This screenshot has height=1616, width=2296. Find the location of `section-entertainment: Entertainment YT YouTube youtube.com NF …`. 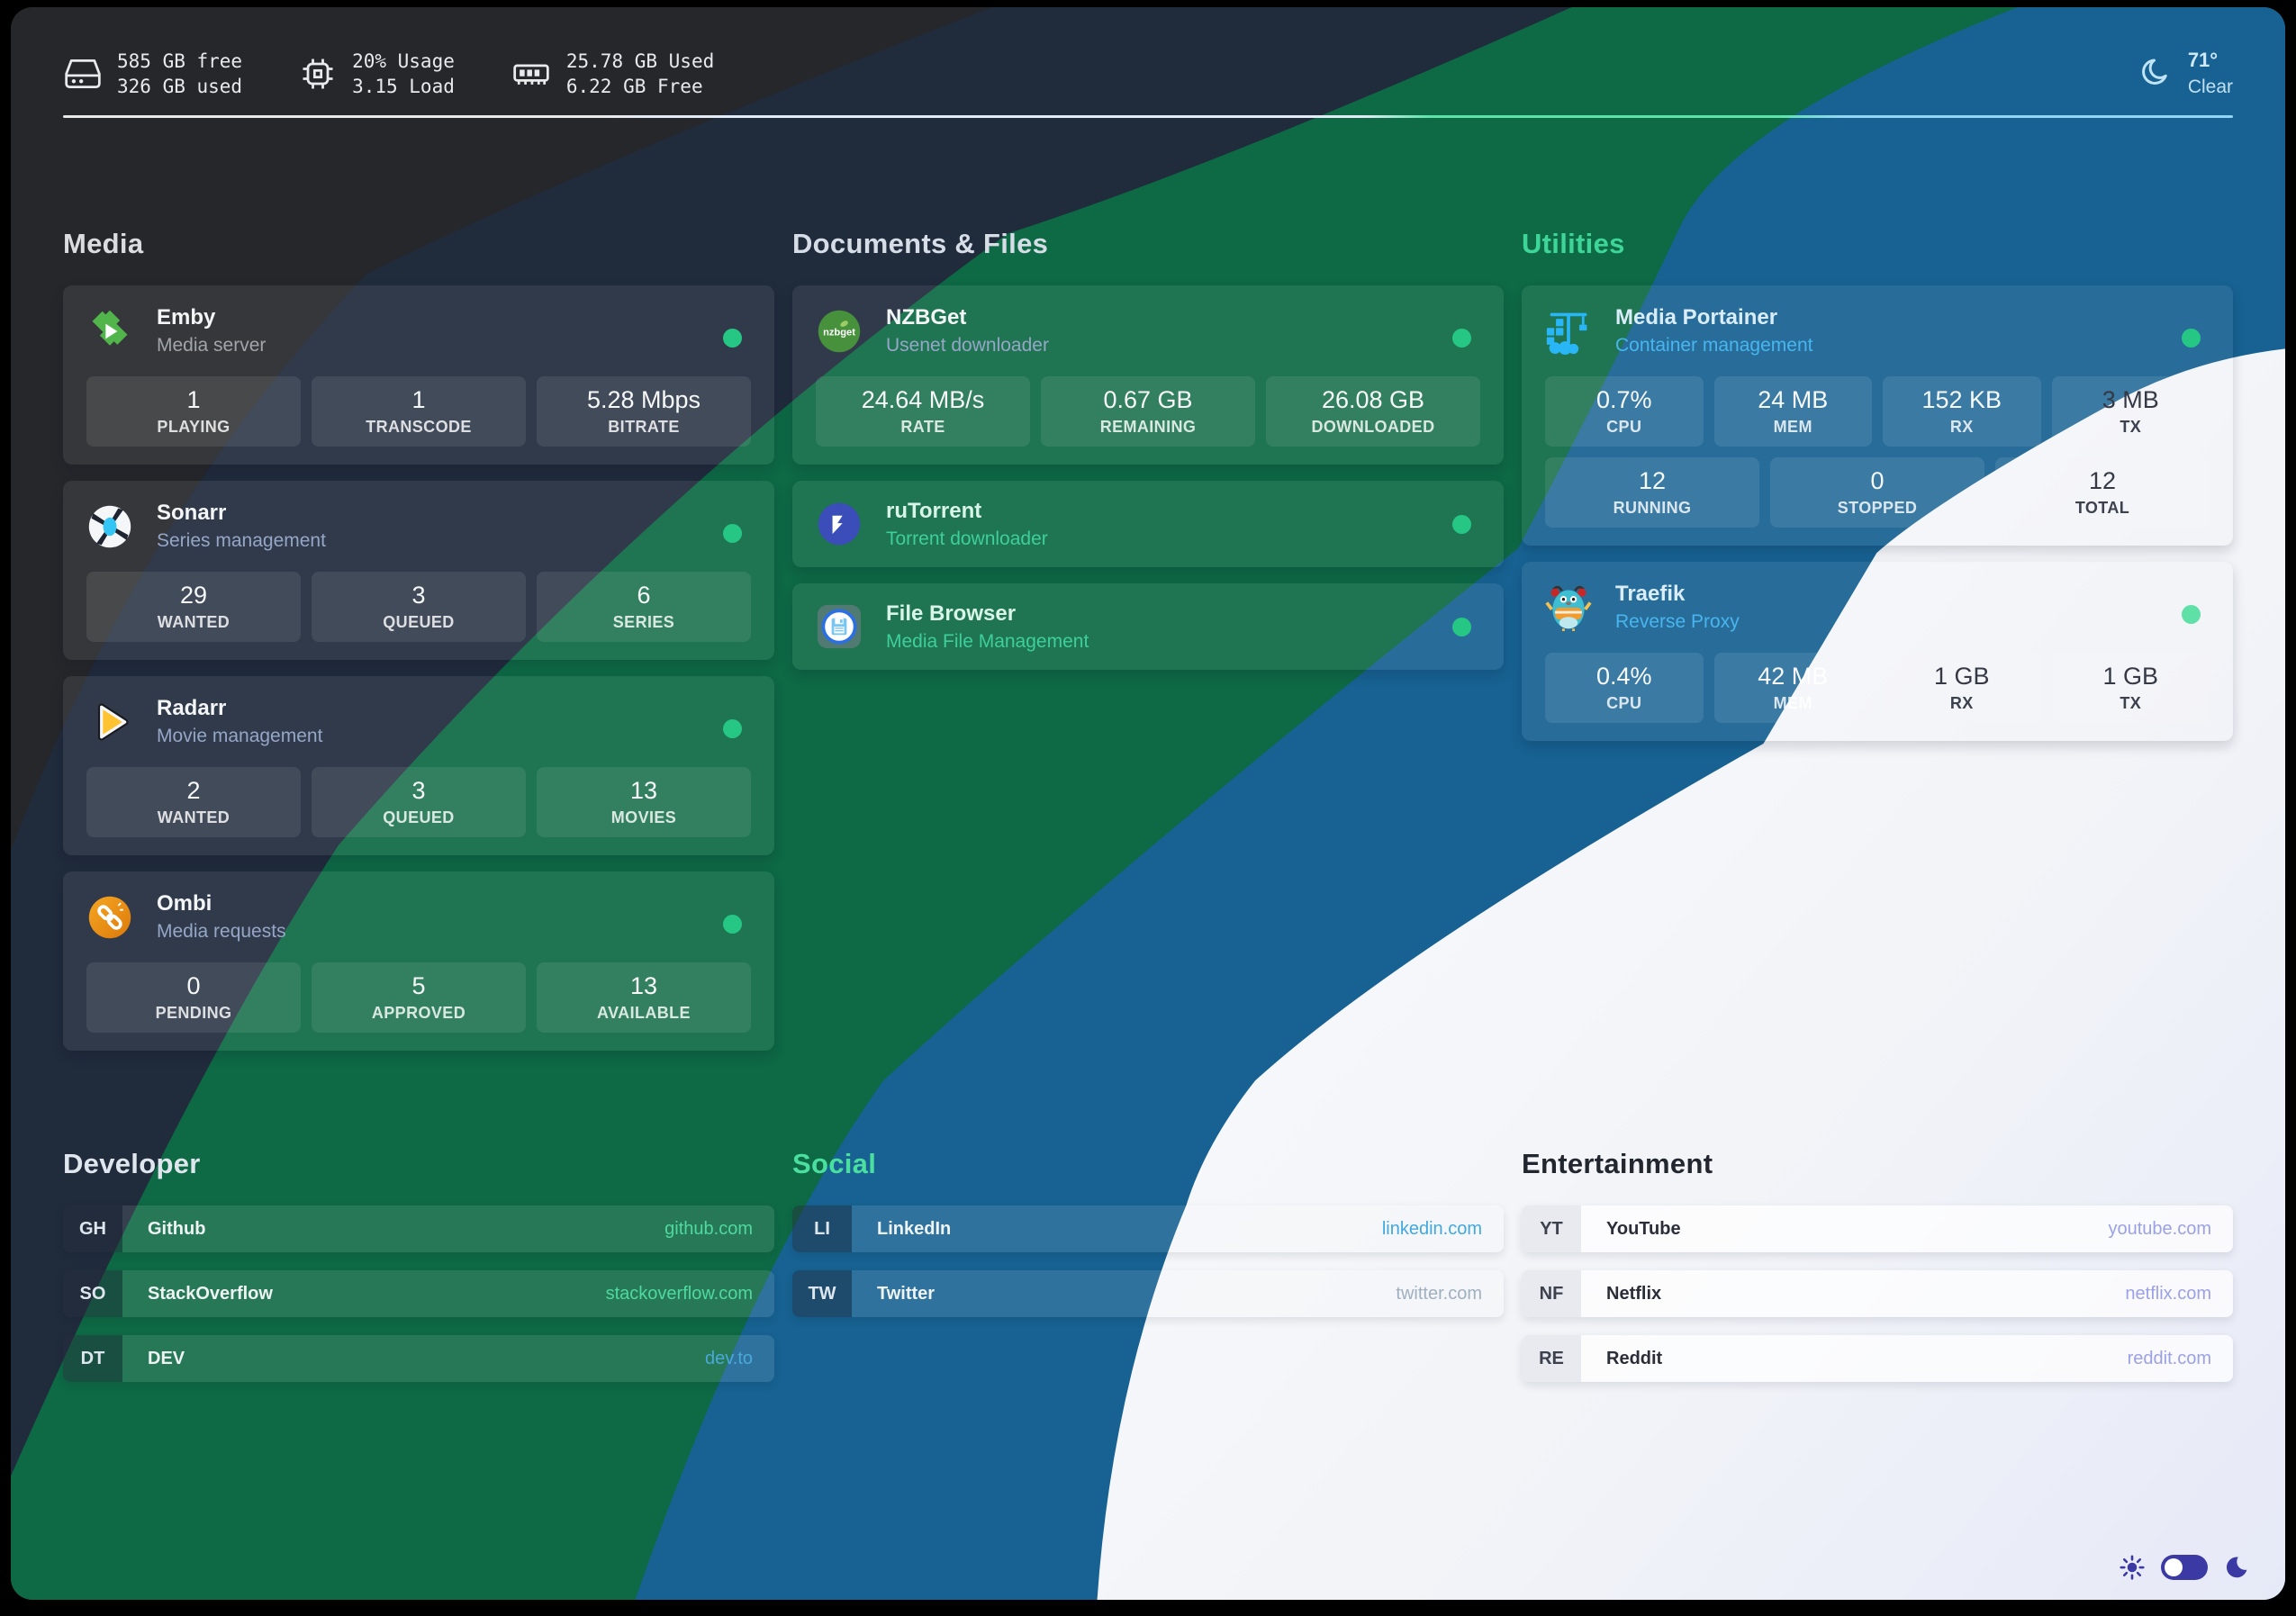

section-entertainment: Entertainment YT YouTube youtube.com NF … is located at coordinates (1877, 1272).